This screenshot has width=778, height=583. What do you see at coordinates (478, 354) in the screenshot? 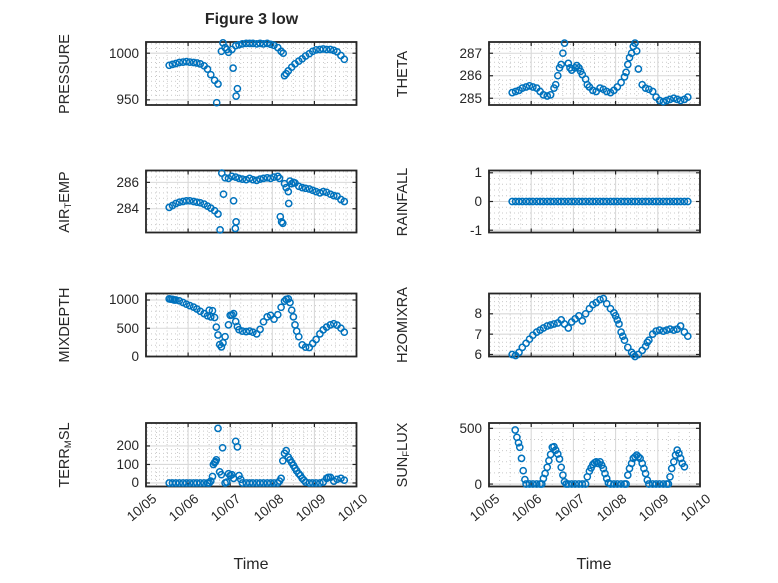
I see `y-tick-label: 6` at bounding box center [478, 354].